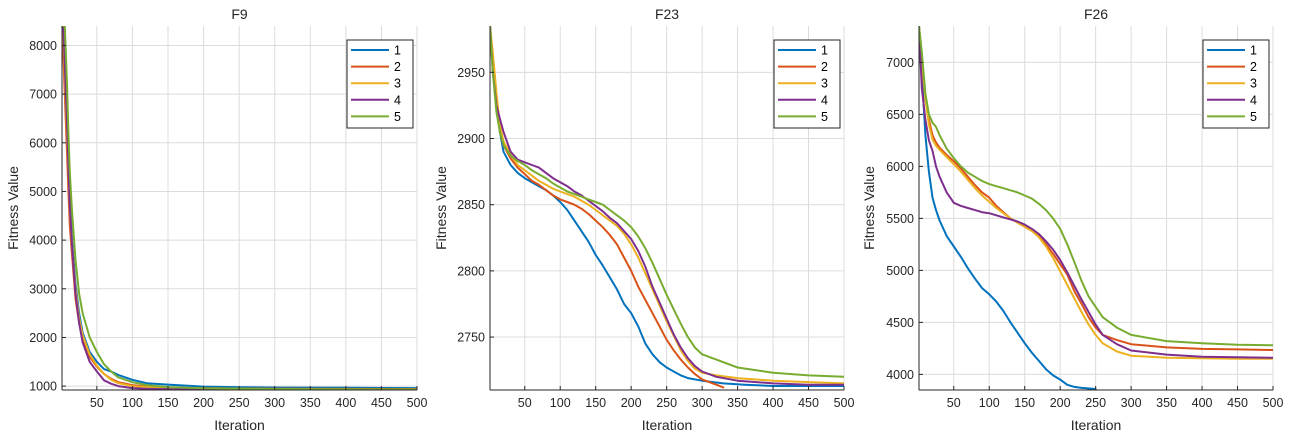  Describe the element at coordinates (471, 205) in the screenshot. I see `y-tick-label: 2850` at that location.